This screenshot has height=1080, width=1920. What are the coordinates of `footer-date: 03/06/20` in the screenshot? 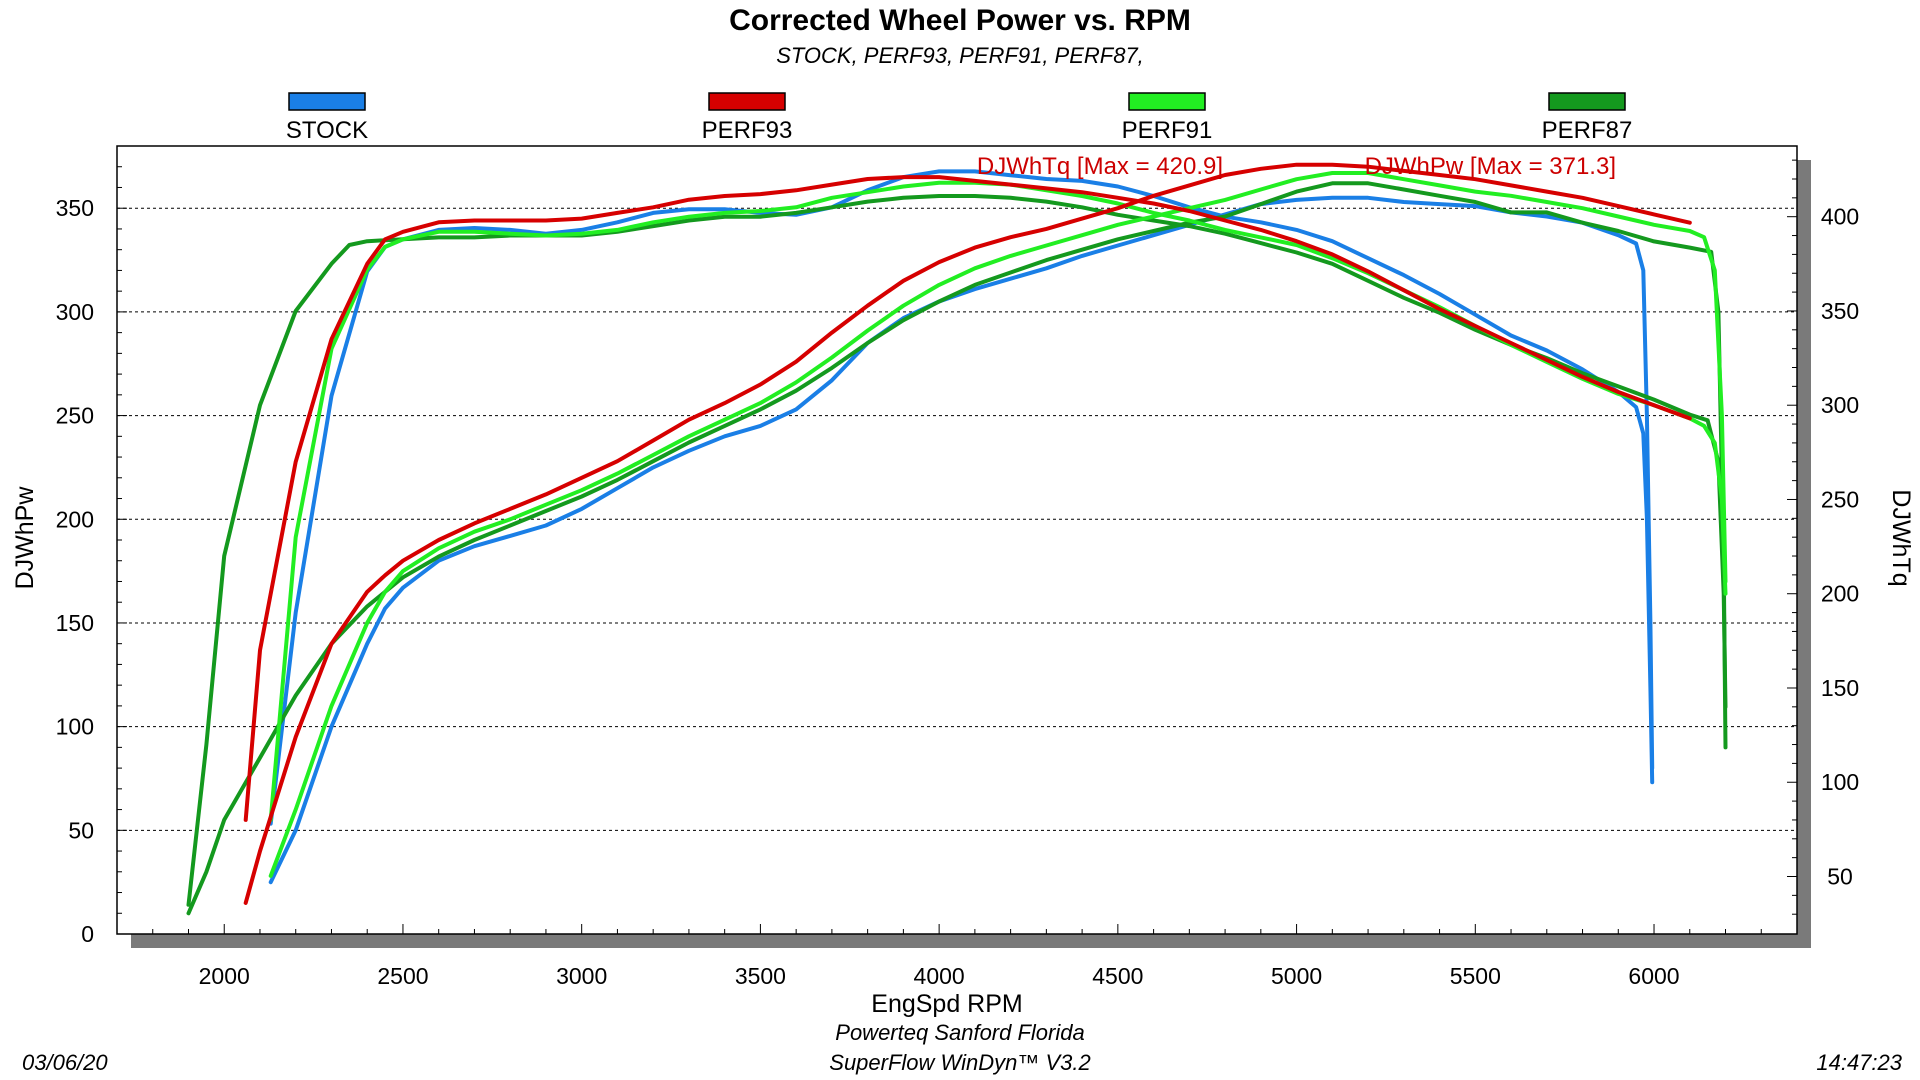 It's located at (65, 1062).